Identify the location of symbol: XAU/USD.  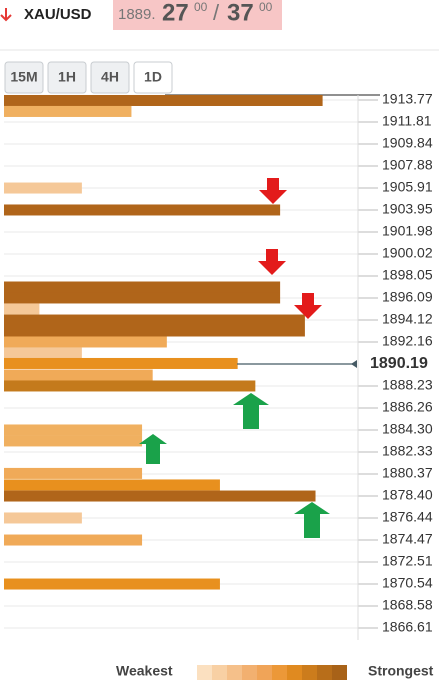
(58, 14).